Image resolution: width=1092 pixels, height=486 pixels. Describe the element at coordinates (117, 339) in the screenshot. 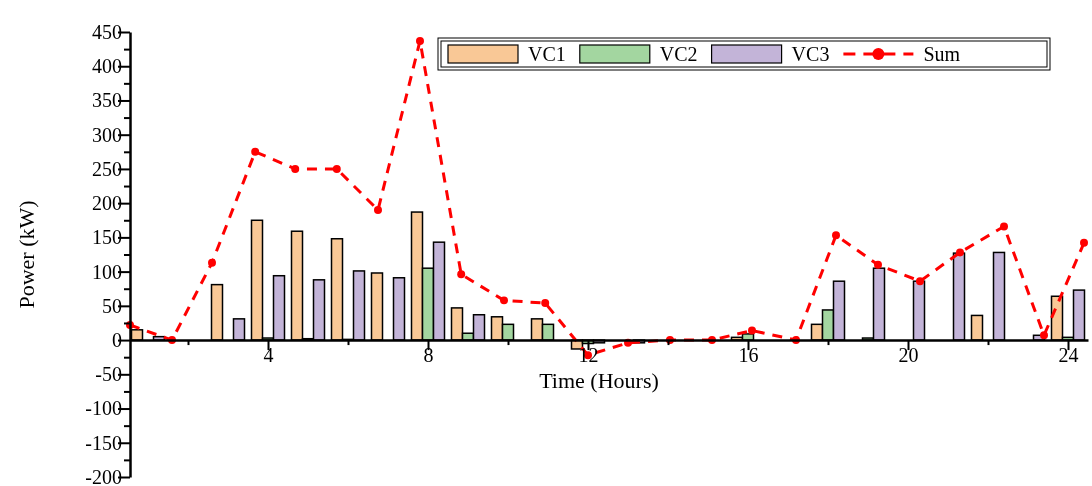

I see `y-tick-label: 0` at that location.